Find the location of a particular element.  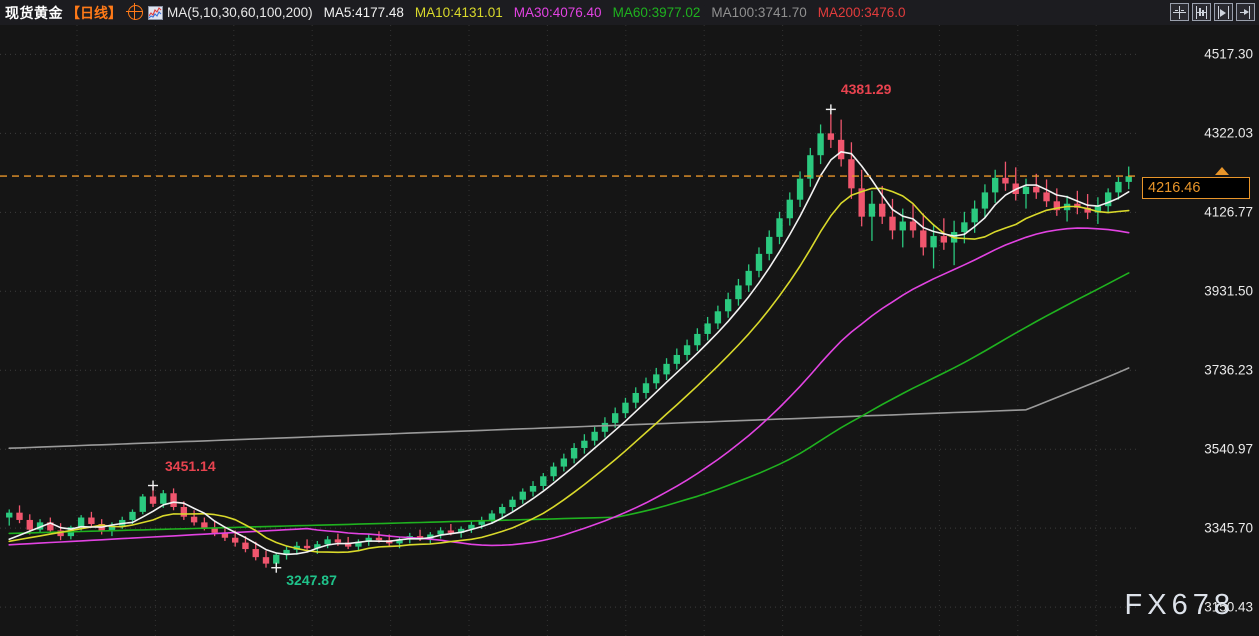

axis-tick-label: 4322.03 is located at coordinates (1228, 133).